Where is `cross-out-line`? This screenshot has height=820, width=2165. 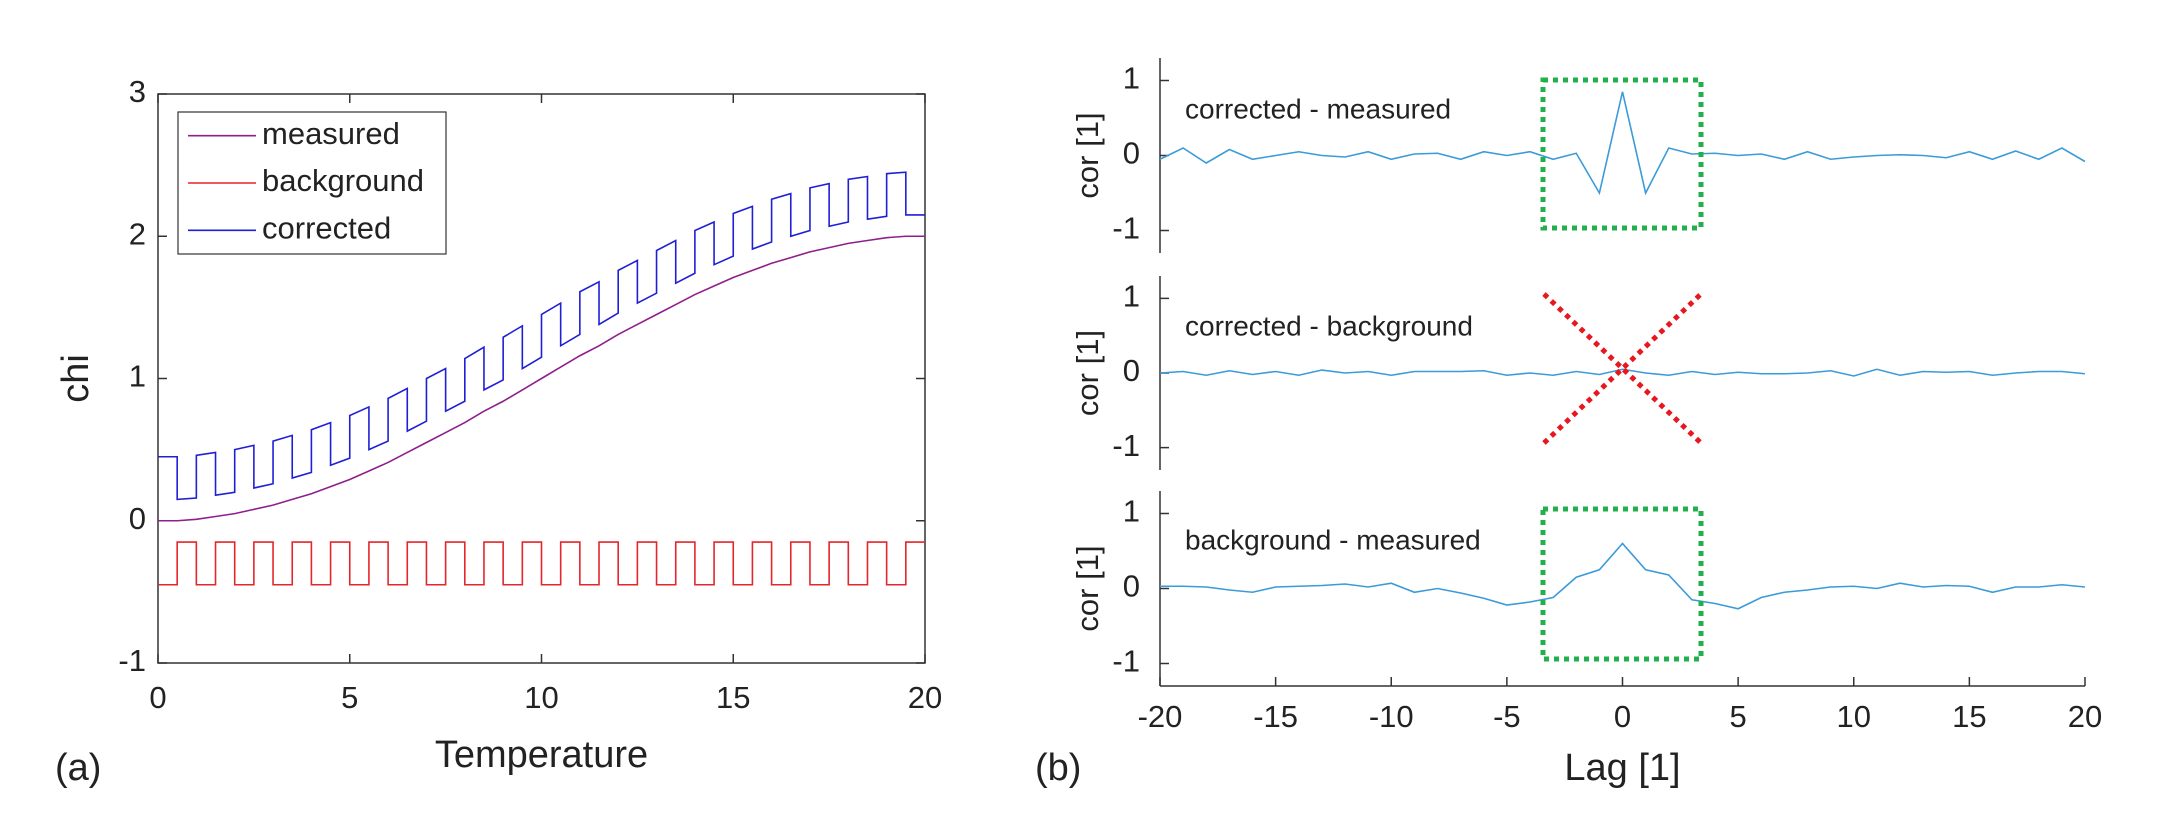
cross-out-line is located at coordinates (1622, 368).